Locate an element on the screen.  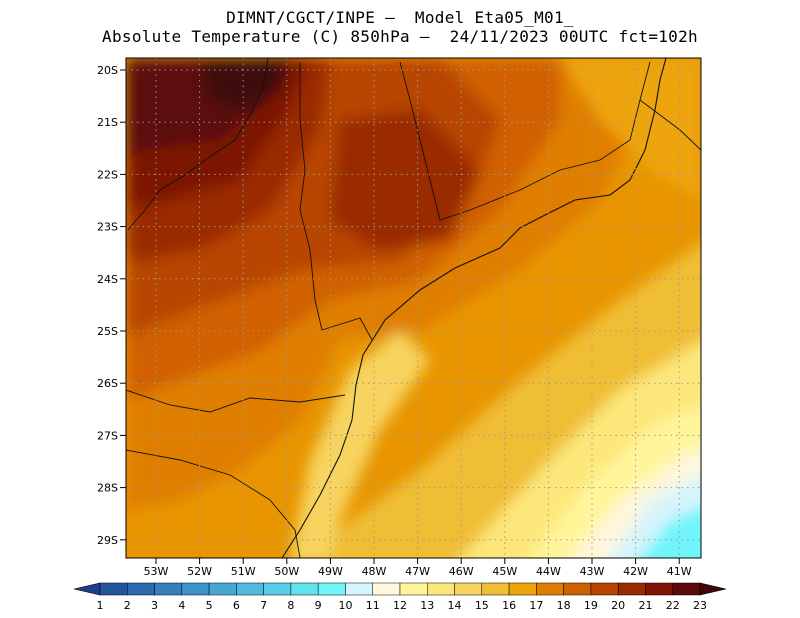
colorbar-label: 20 is located at coordinates (618, 605).